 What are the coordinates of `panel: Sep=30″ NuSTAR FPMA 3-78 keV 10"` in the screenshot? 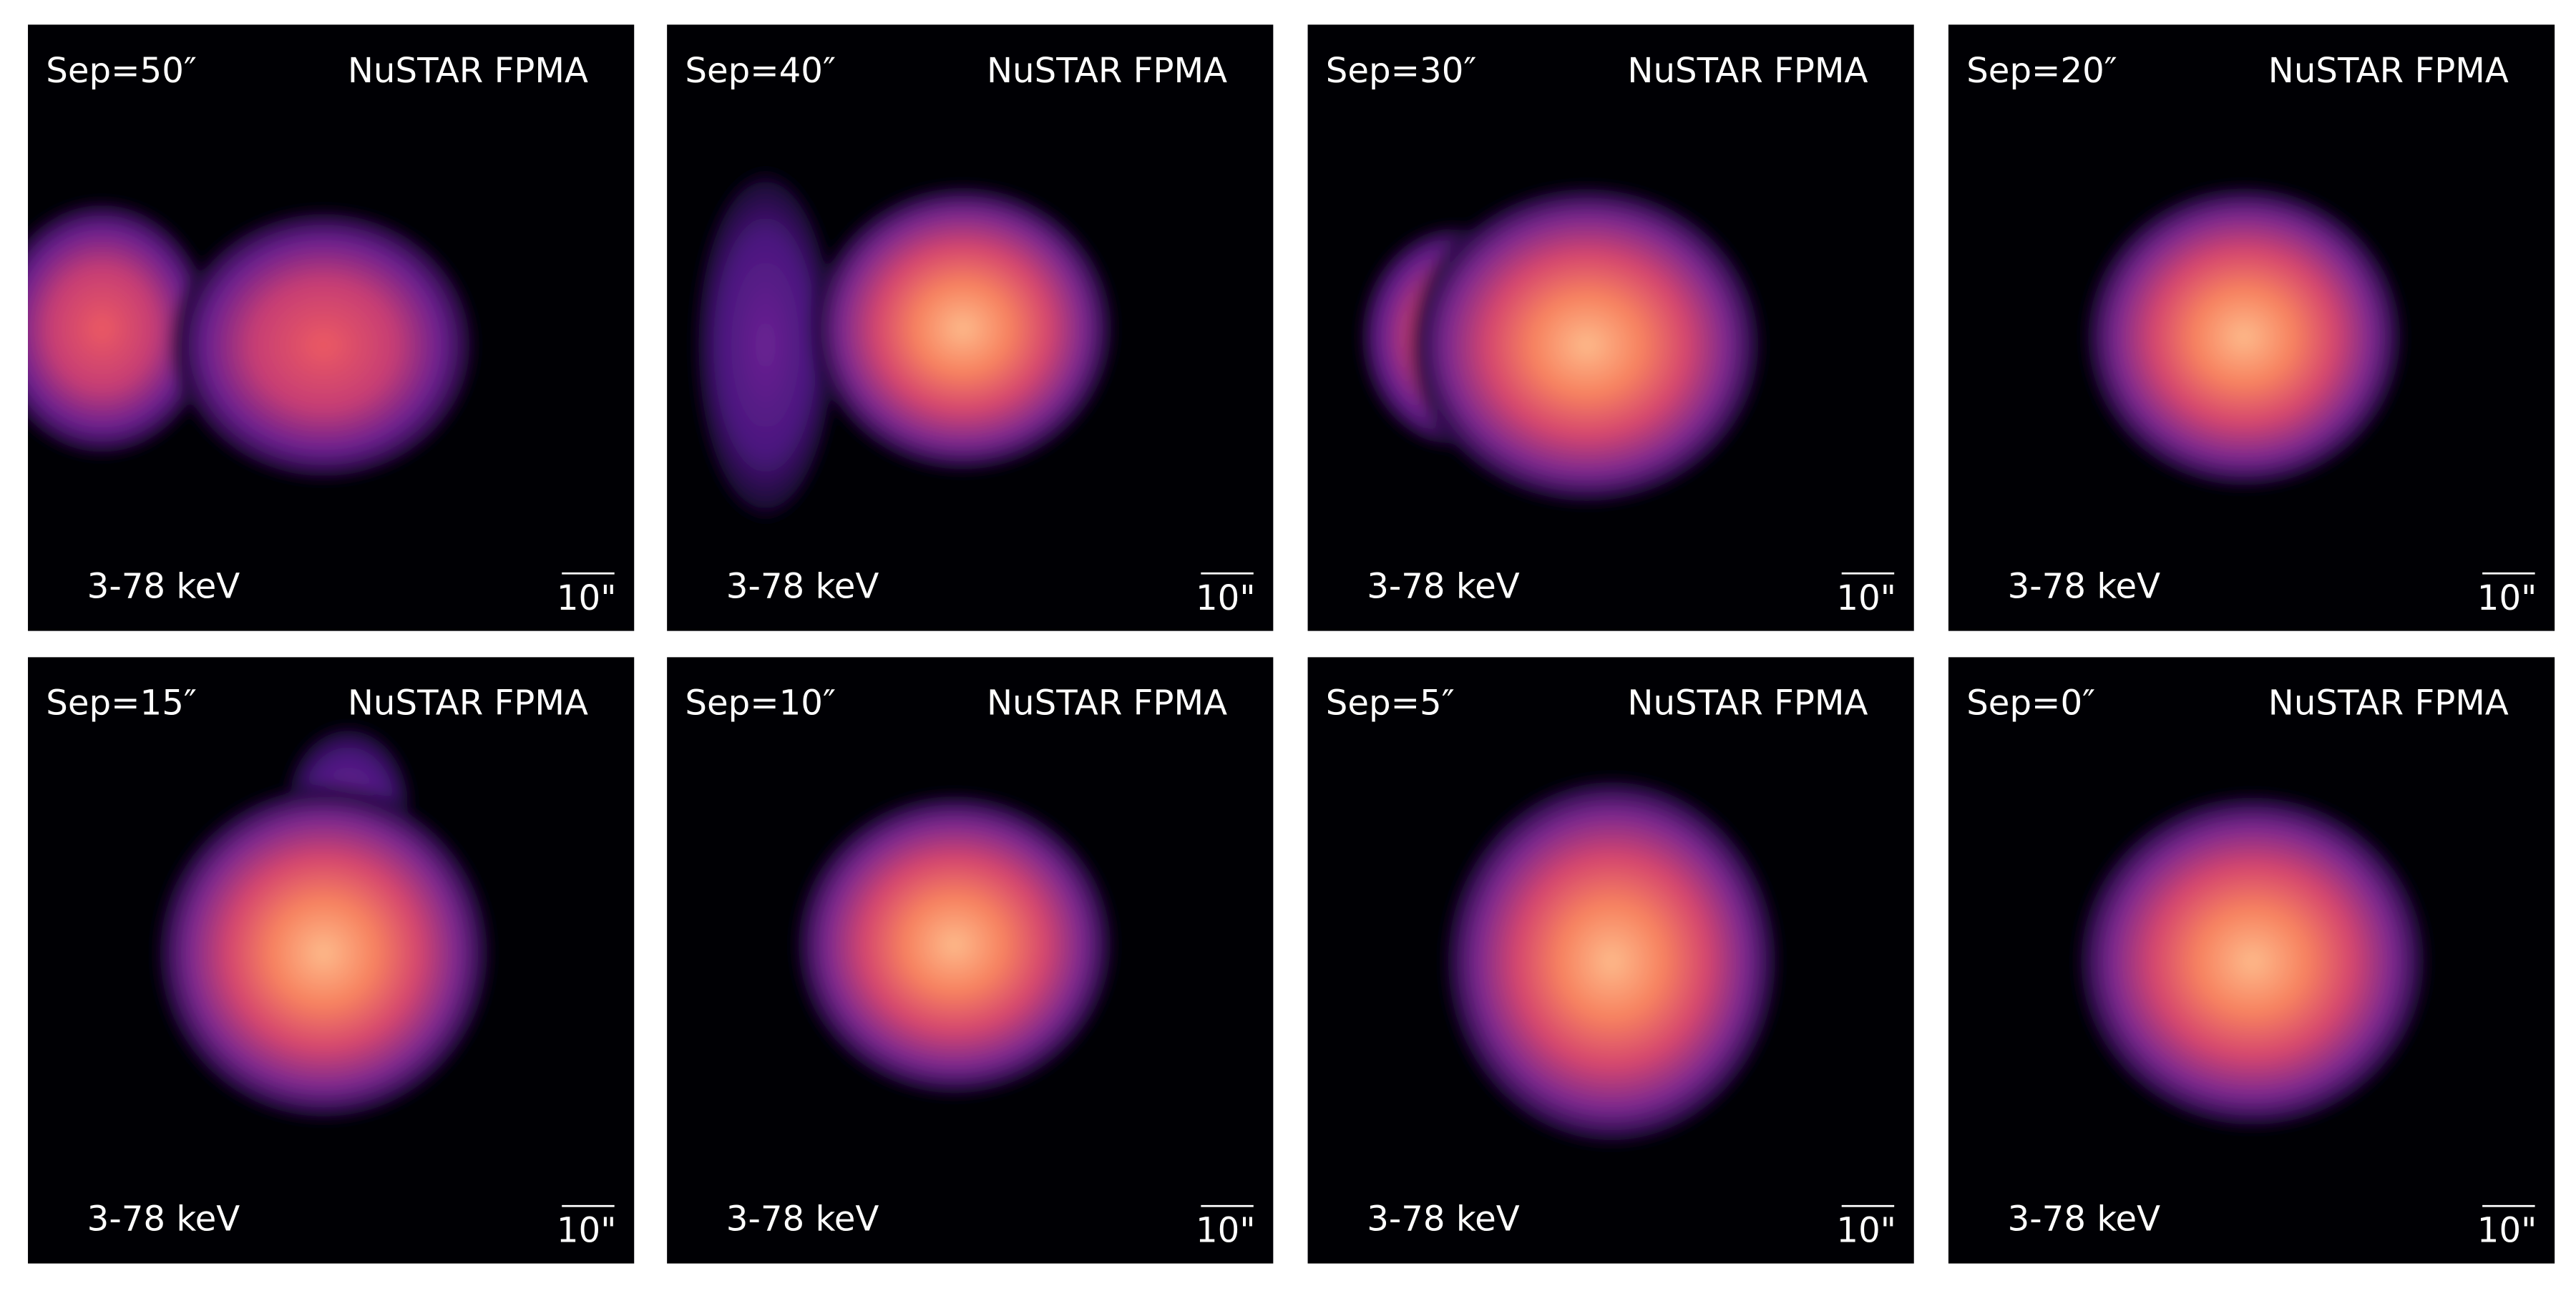 It's located at (1610, 327).